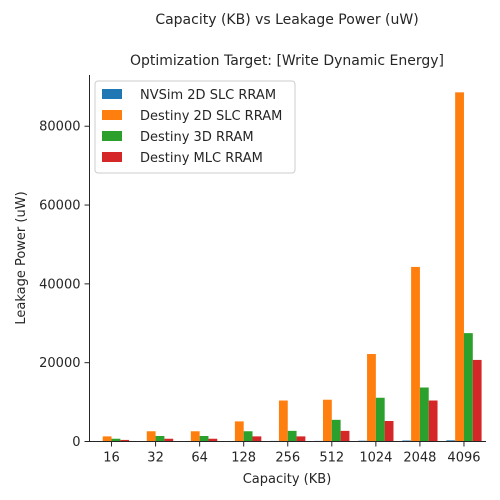 The height and width of the screenshot is (500, 500). I want to click on x-tick-label: 256, so click(287, 458).